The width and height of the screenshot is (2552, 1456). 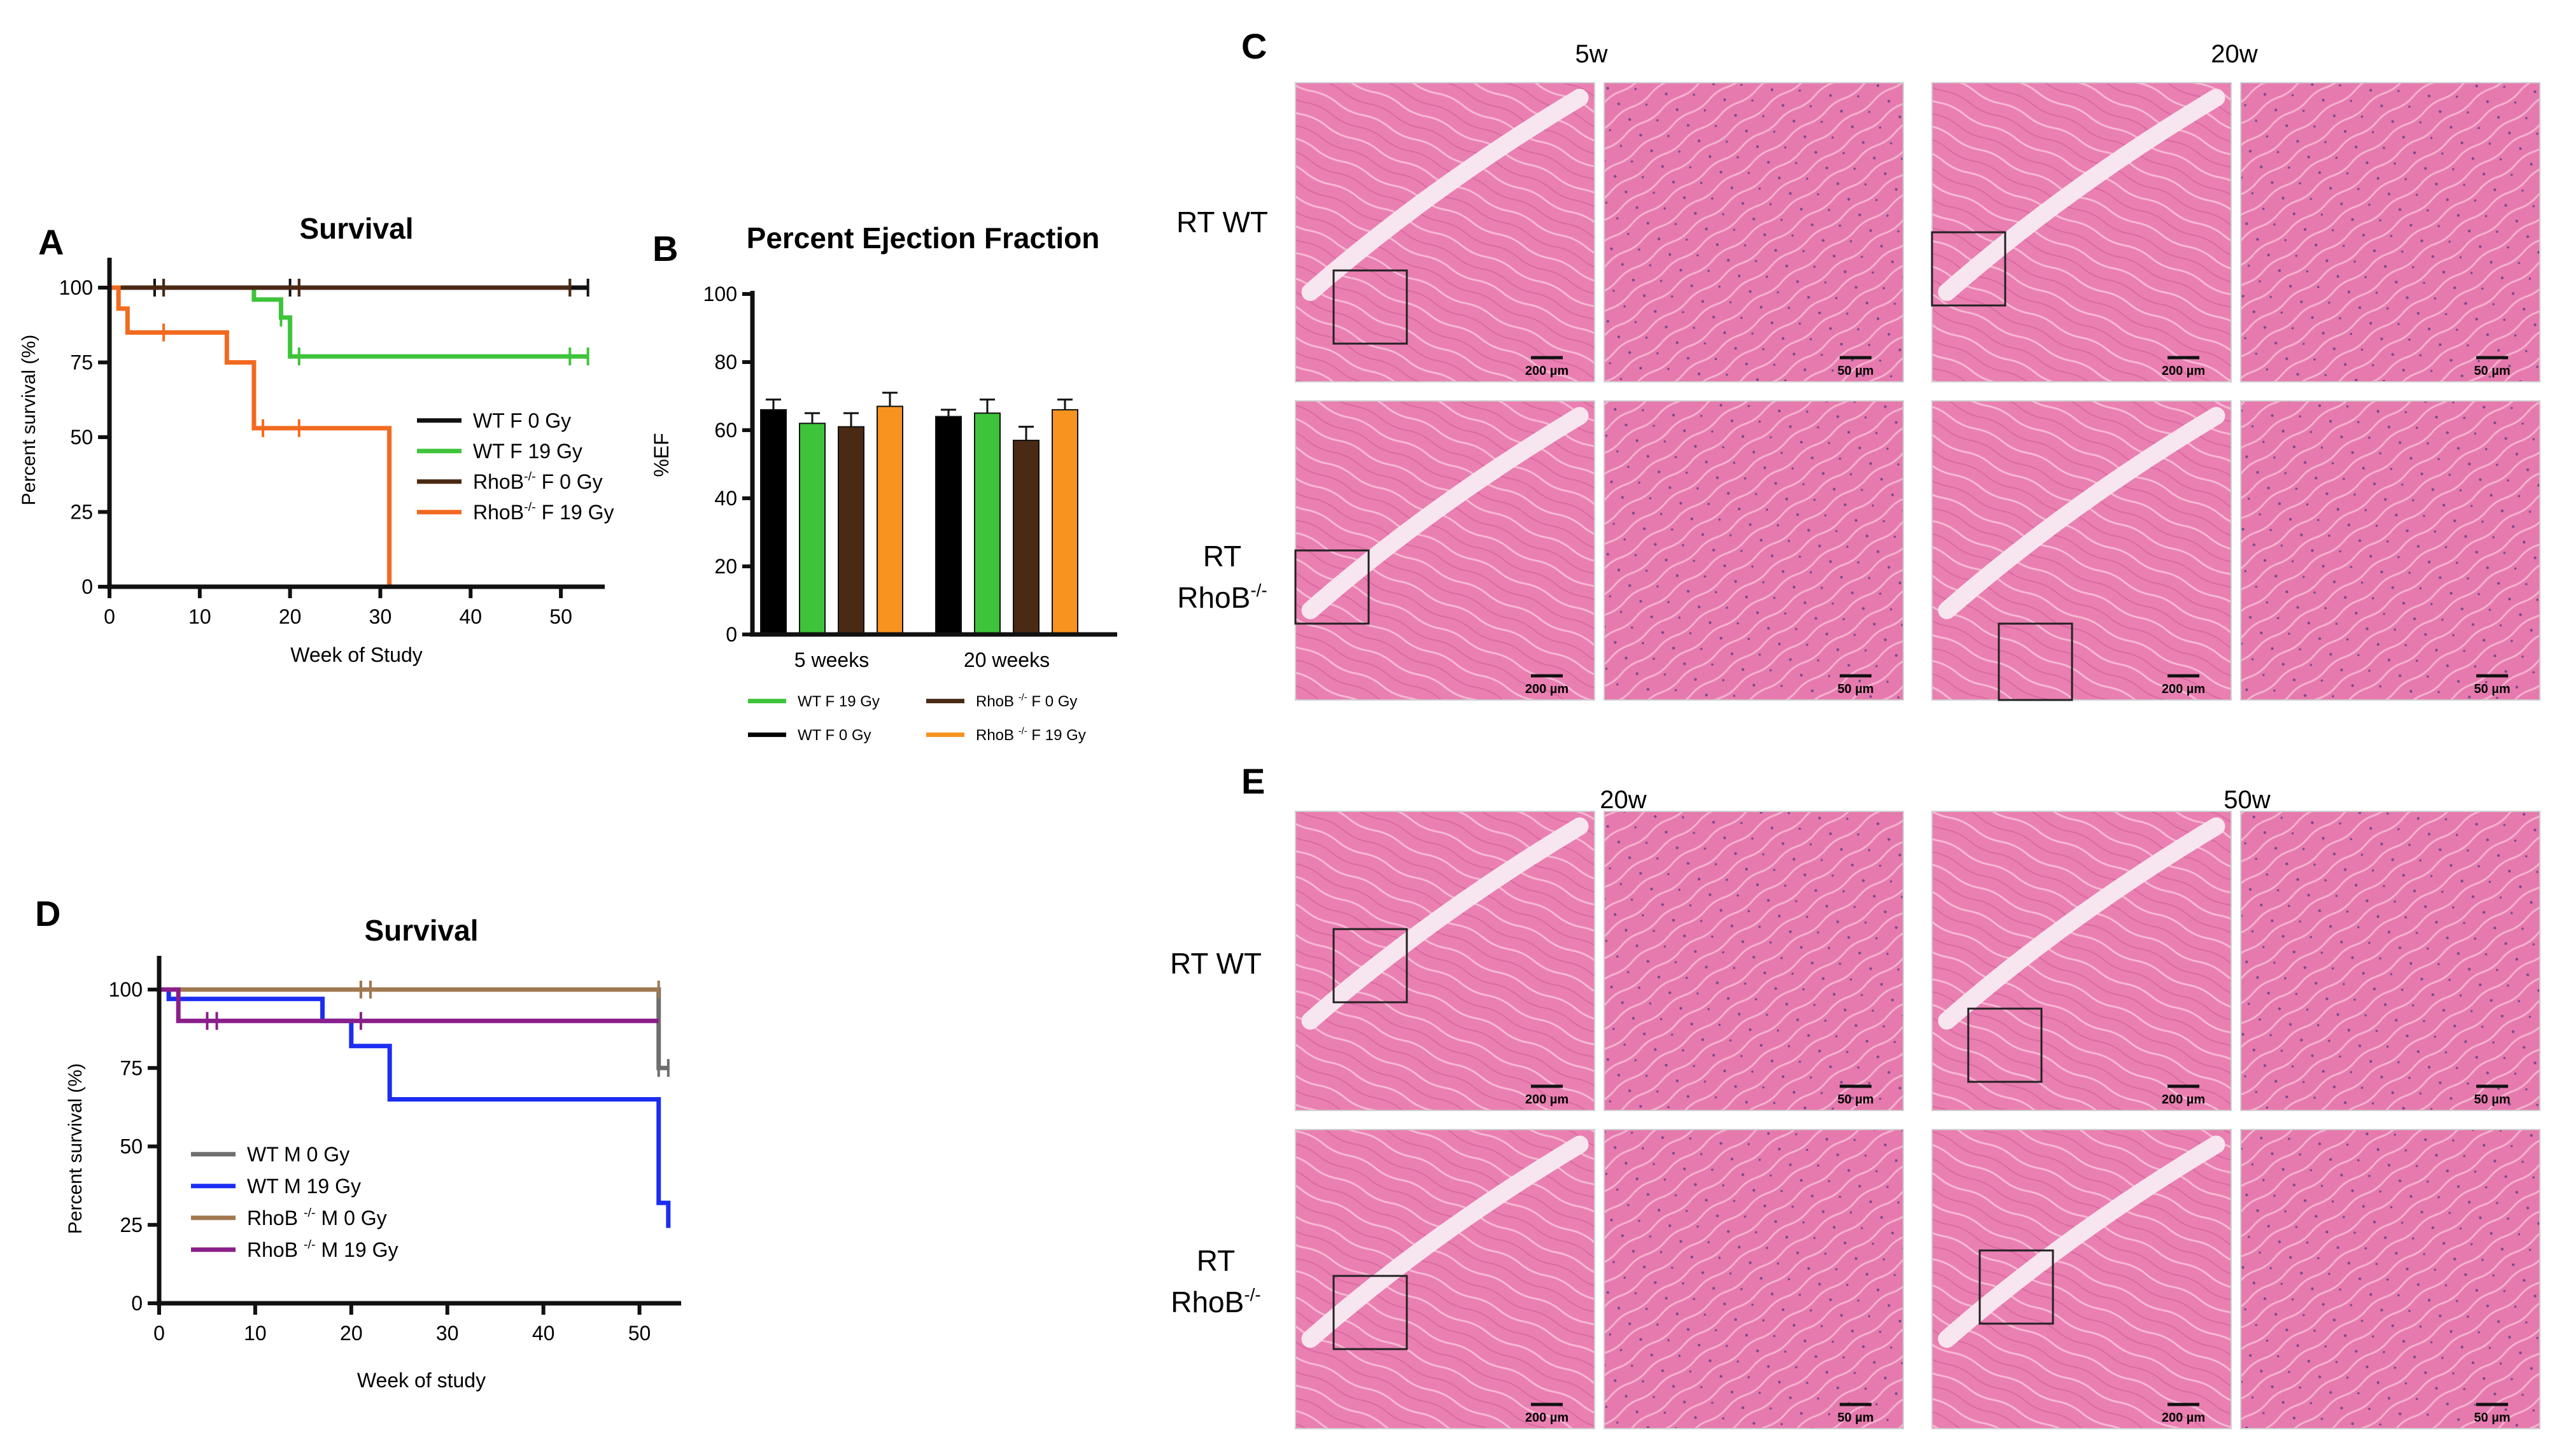 I want to click on d-legend-item-1-label: WT M 19 Gy, so click(x=304, y=1186).